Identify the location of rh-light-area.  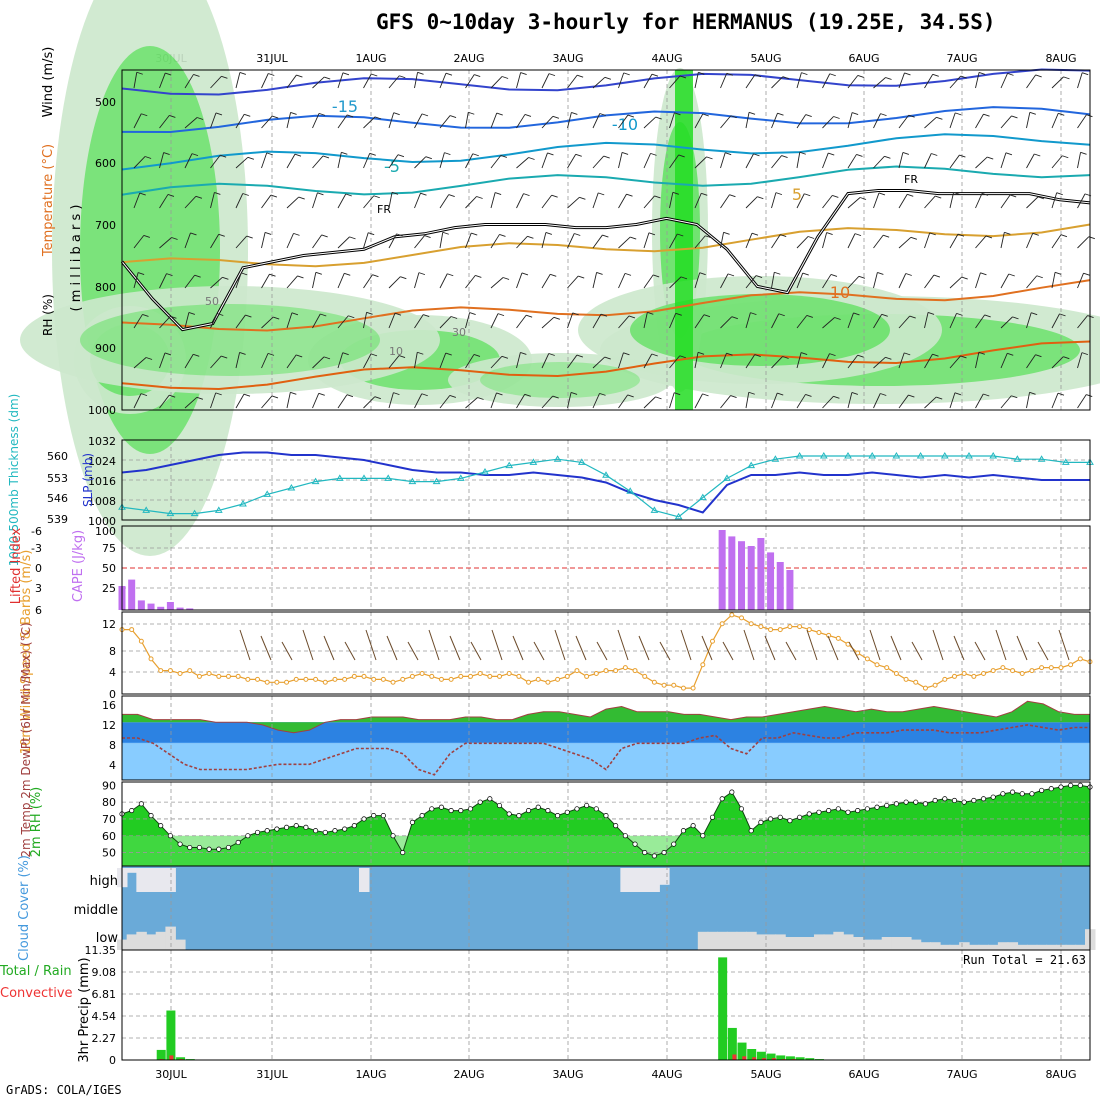
(560, 380).